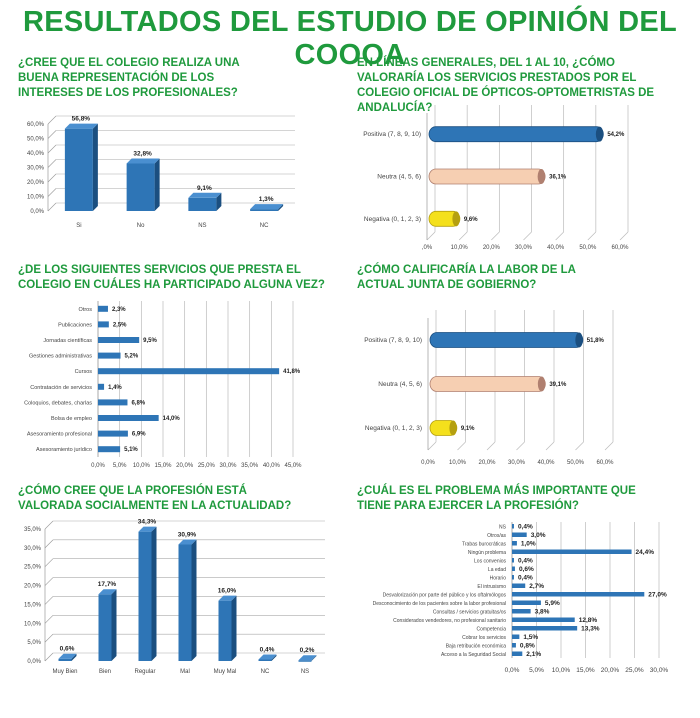 This screenshot has width=700, height=718. Describe the element at coordinates (616, 135) in the screenshot. I see `data-label: 54,2%` at that location.